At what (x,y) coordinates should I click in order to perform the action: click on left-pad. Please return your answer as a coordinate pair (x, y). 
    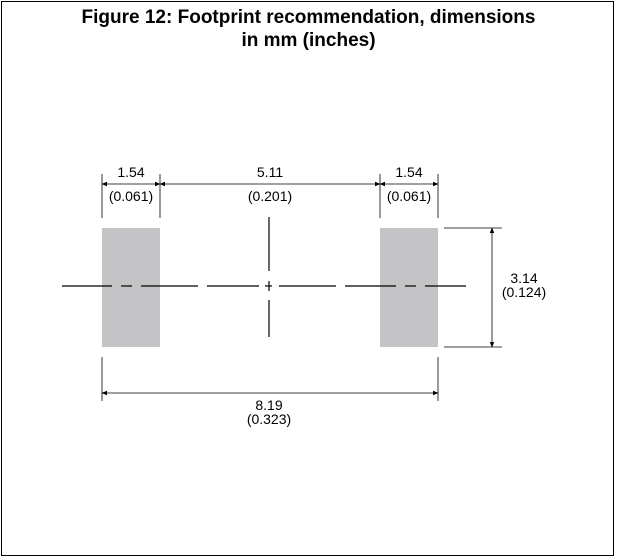
    Looking at the image, I should click on (131, 287).